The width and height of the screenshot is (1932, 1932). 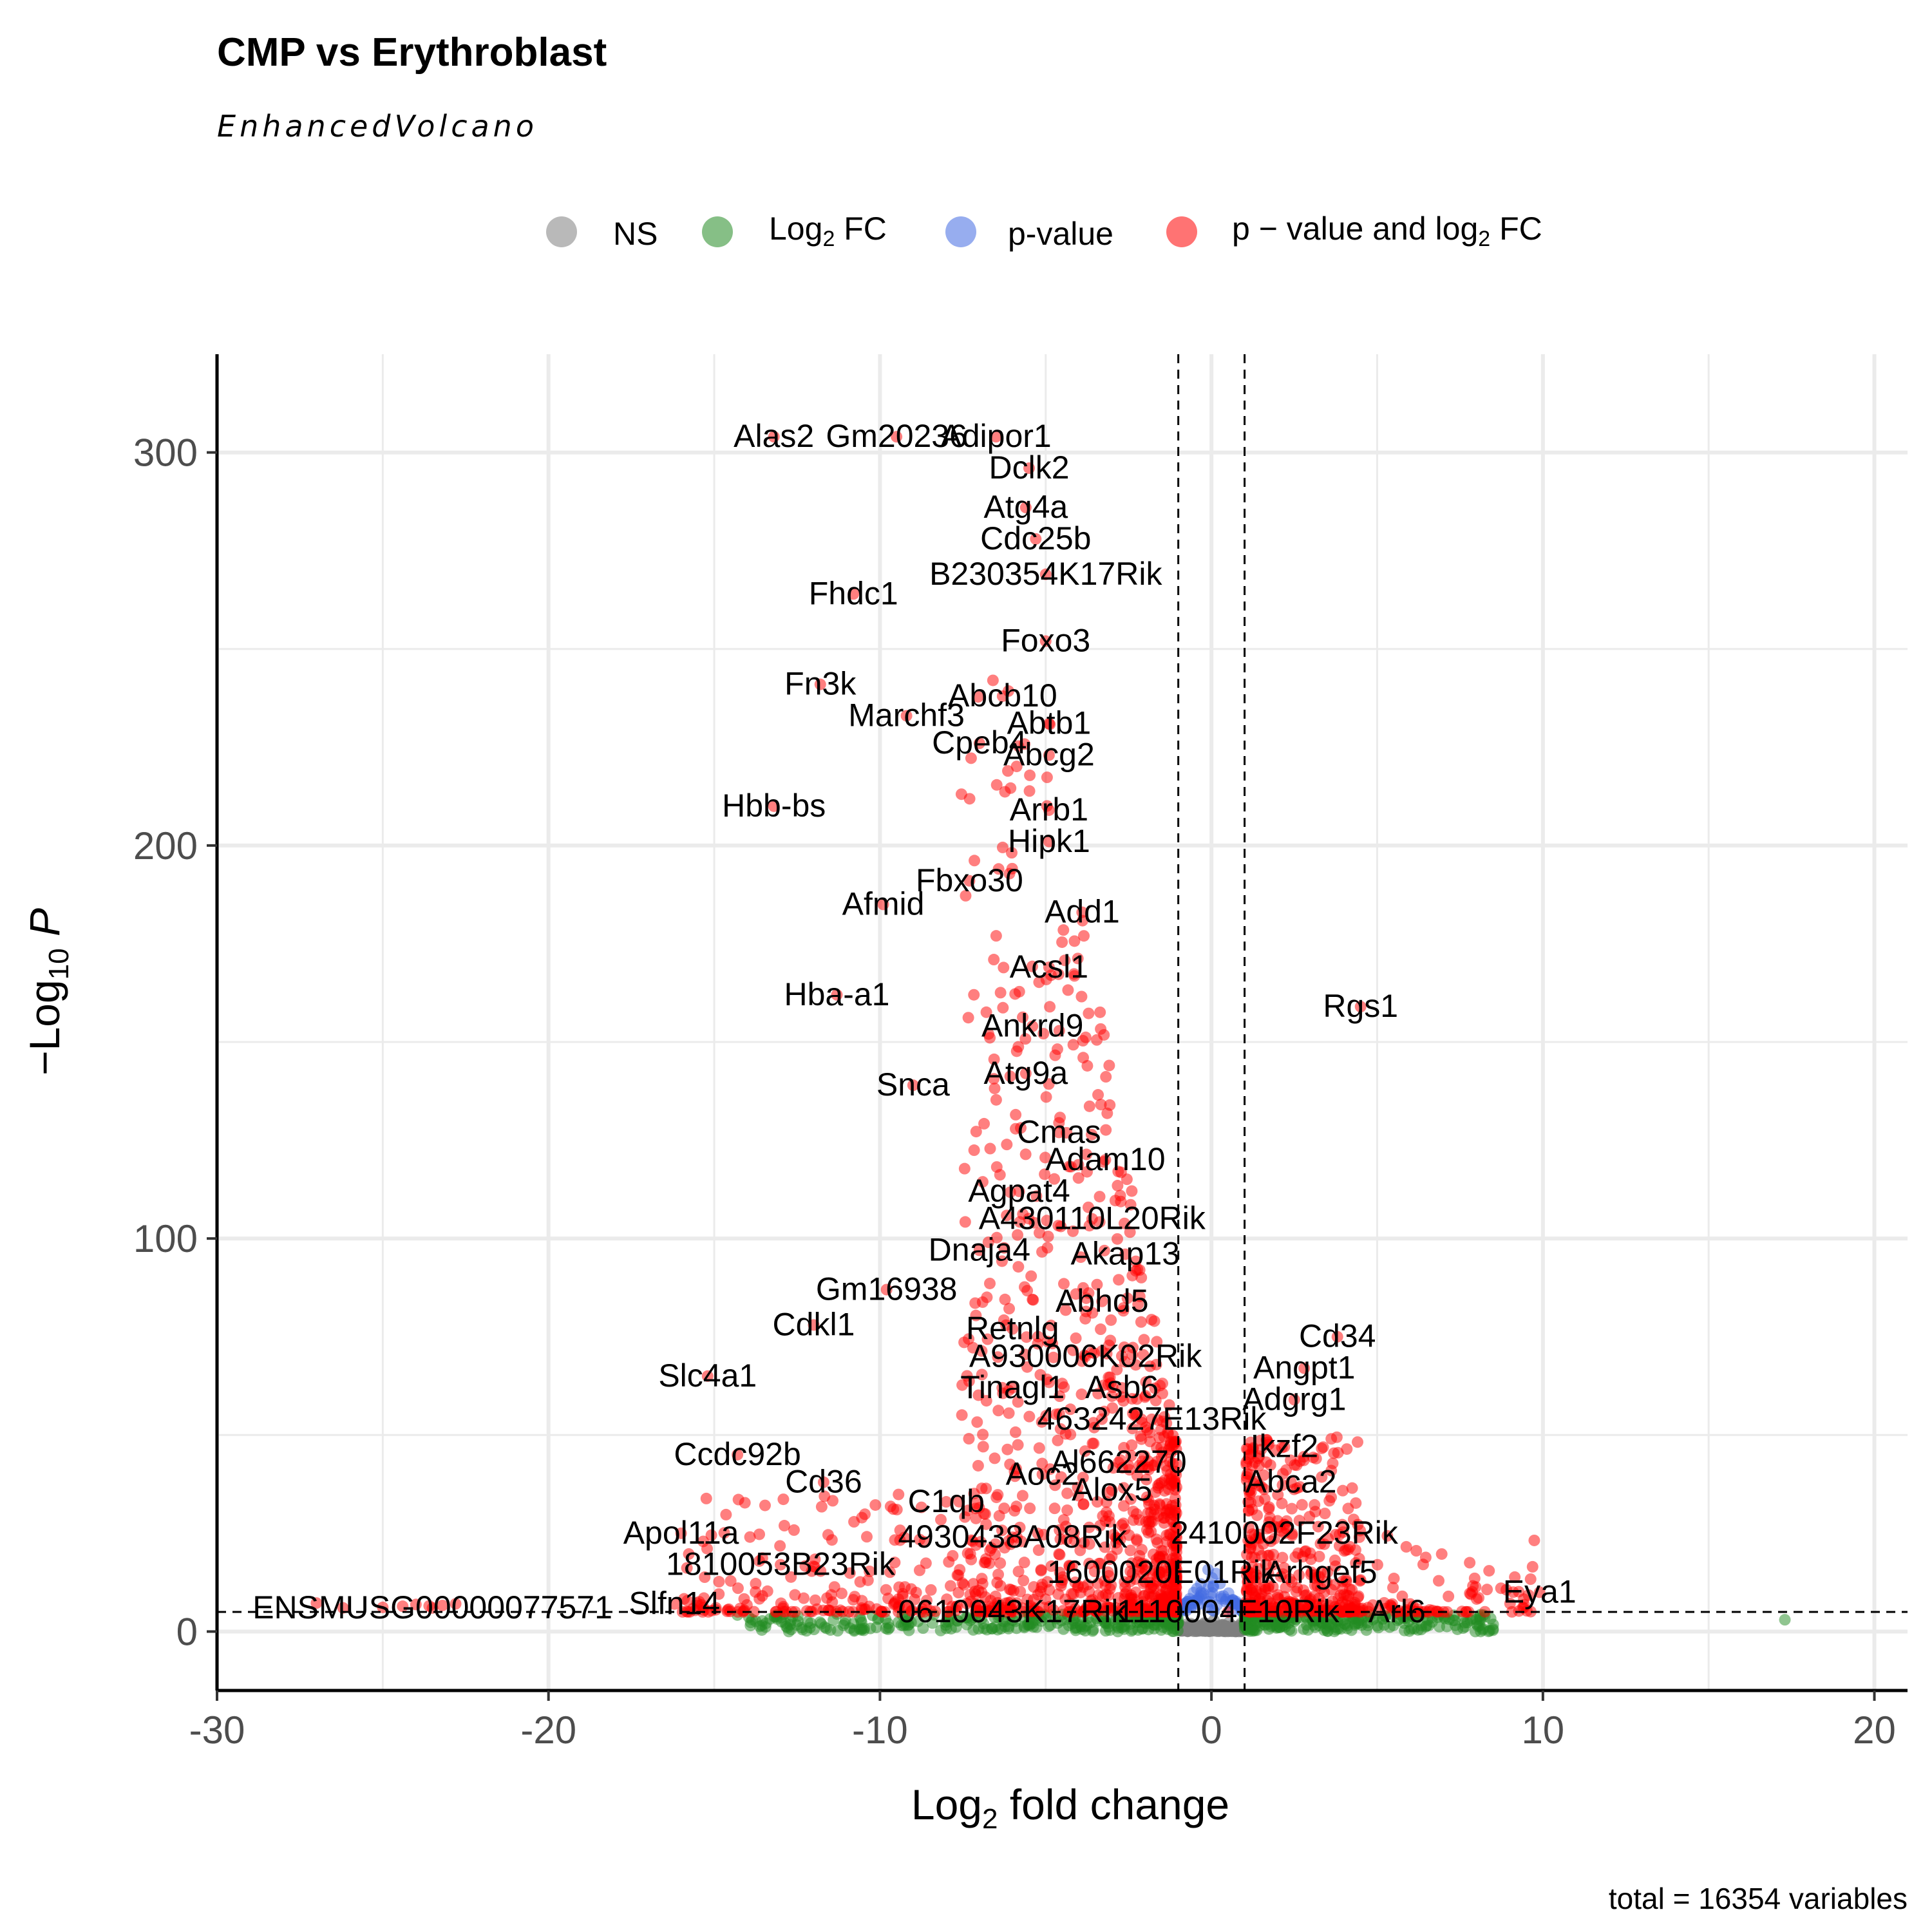 I want to click on gene-label: Cmas, so click(x=1059, y=1131).